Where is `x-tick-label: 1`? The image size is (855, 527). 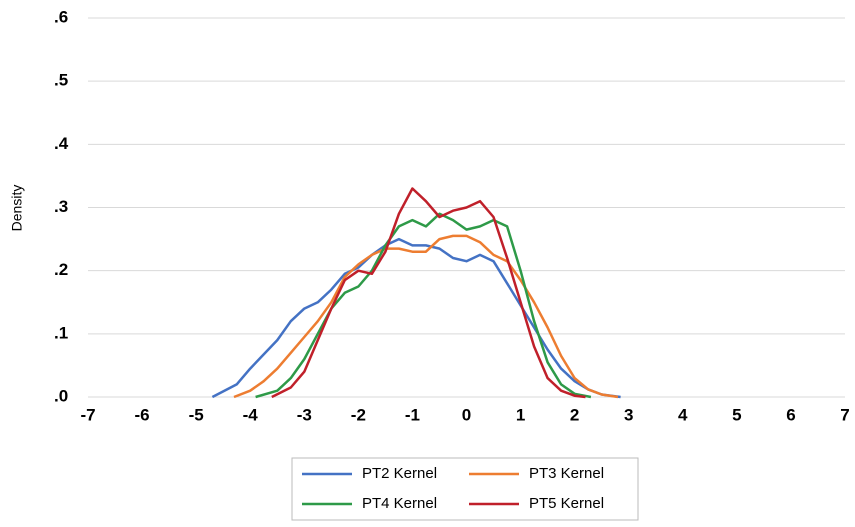
x-tick-label: 1 is located at coordinates (520, 414).